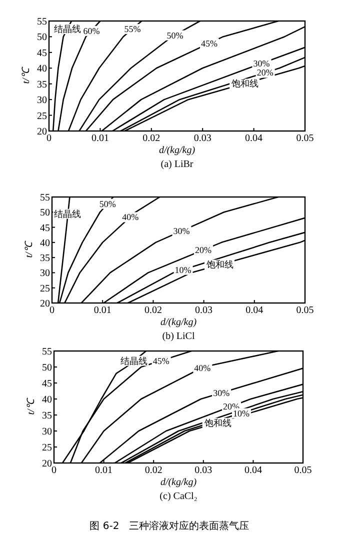  Describe the element at coordinates (91, 31) in the screenshot. I see `annotation: 60%` at that location.